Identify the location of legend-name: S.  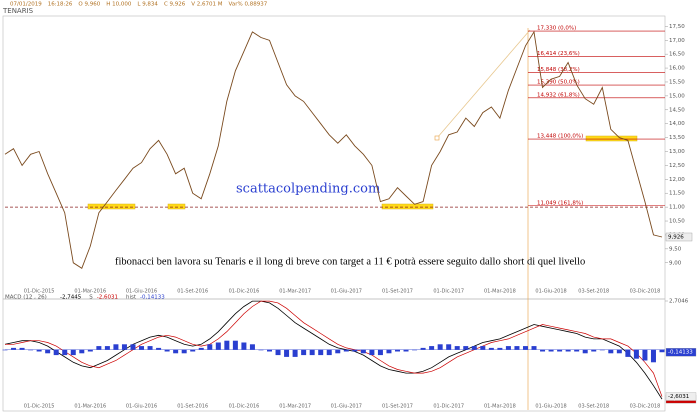
(91, 298).